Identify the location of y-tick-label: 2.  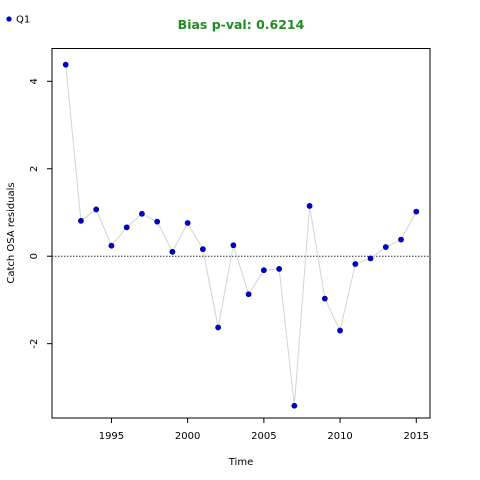
(34, 169).